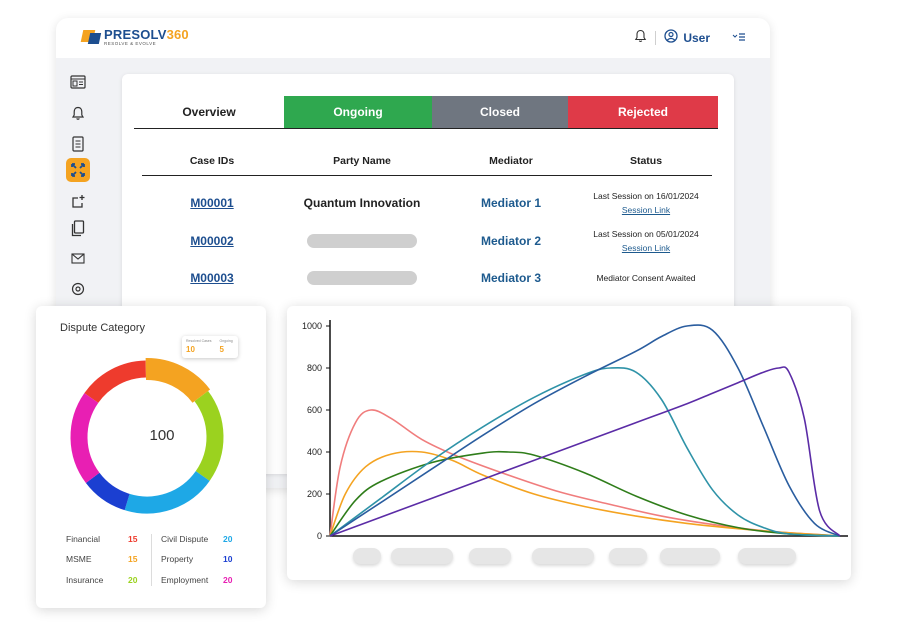 Image resolution: width=900 pixels, height=626 pixels. I want to click on donut-slice-financial, so click(115, 382).